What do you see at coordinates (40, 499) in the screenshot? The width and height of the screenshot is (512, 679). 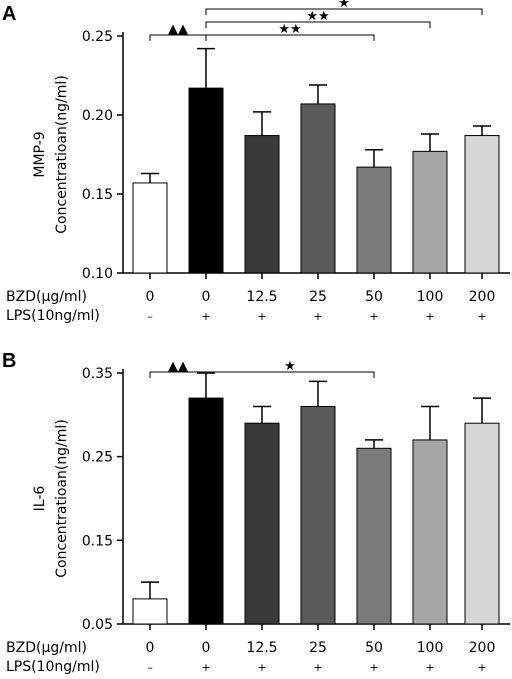 I see `y-axis-label-marker: IL-6` at bounding box center [40, 499].